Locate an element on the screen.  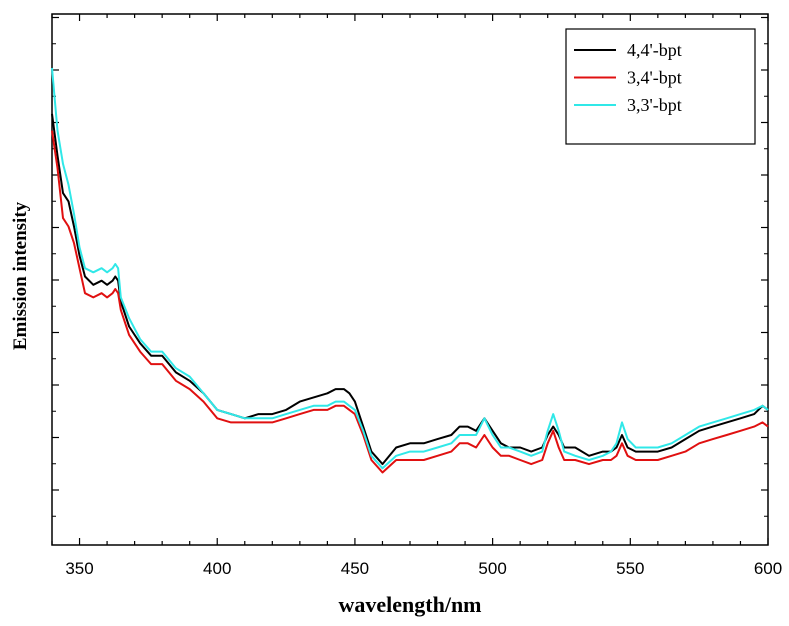
legend-box is located at coordinates (660, 86).